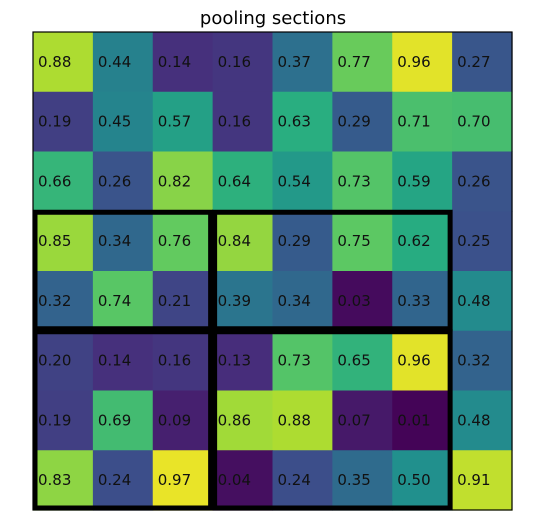 The width and height of the screenshot is (539, 532). What do you see at coordinates (413, 181) in the screenshot?
I see `cell-value-label: 0.59` at bounding box center [413, 181].